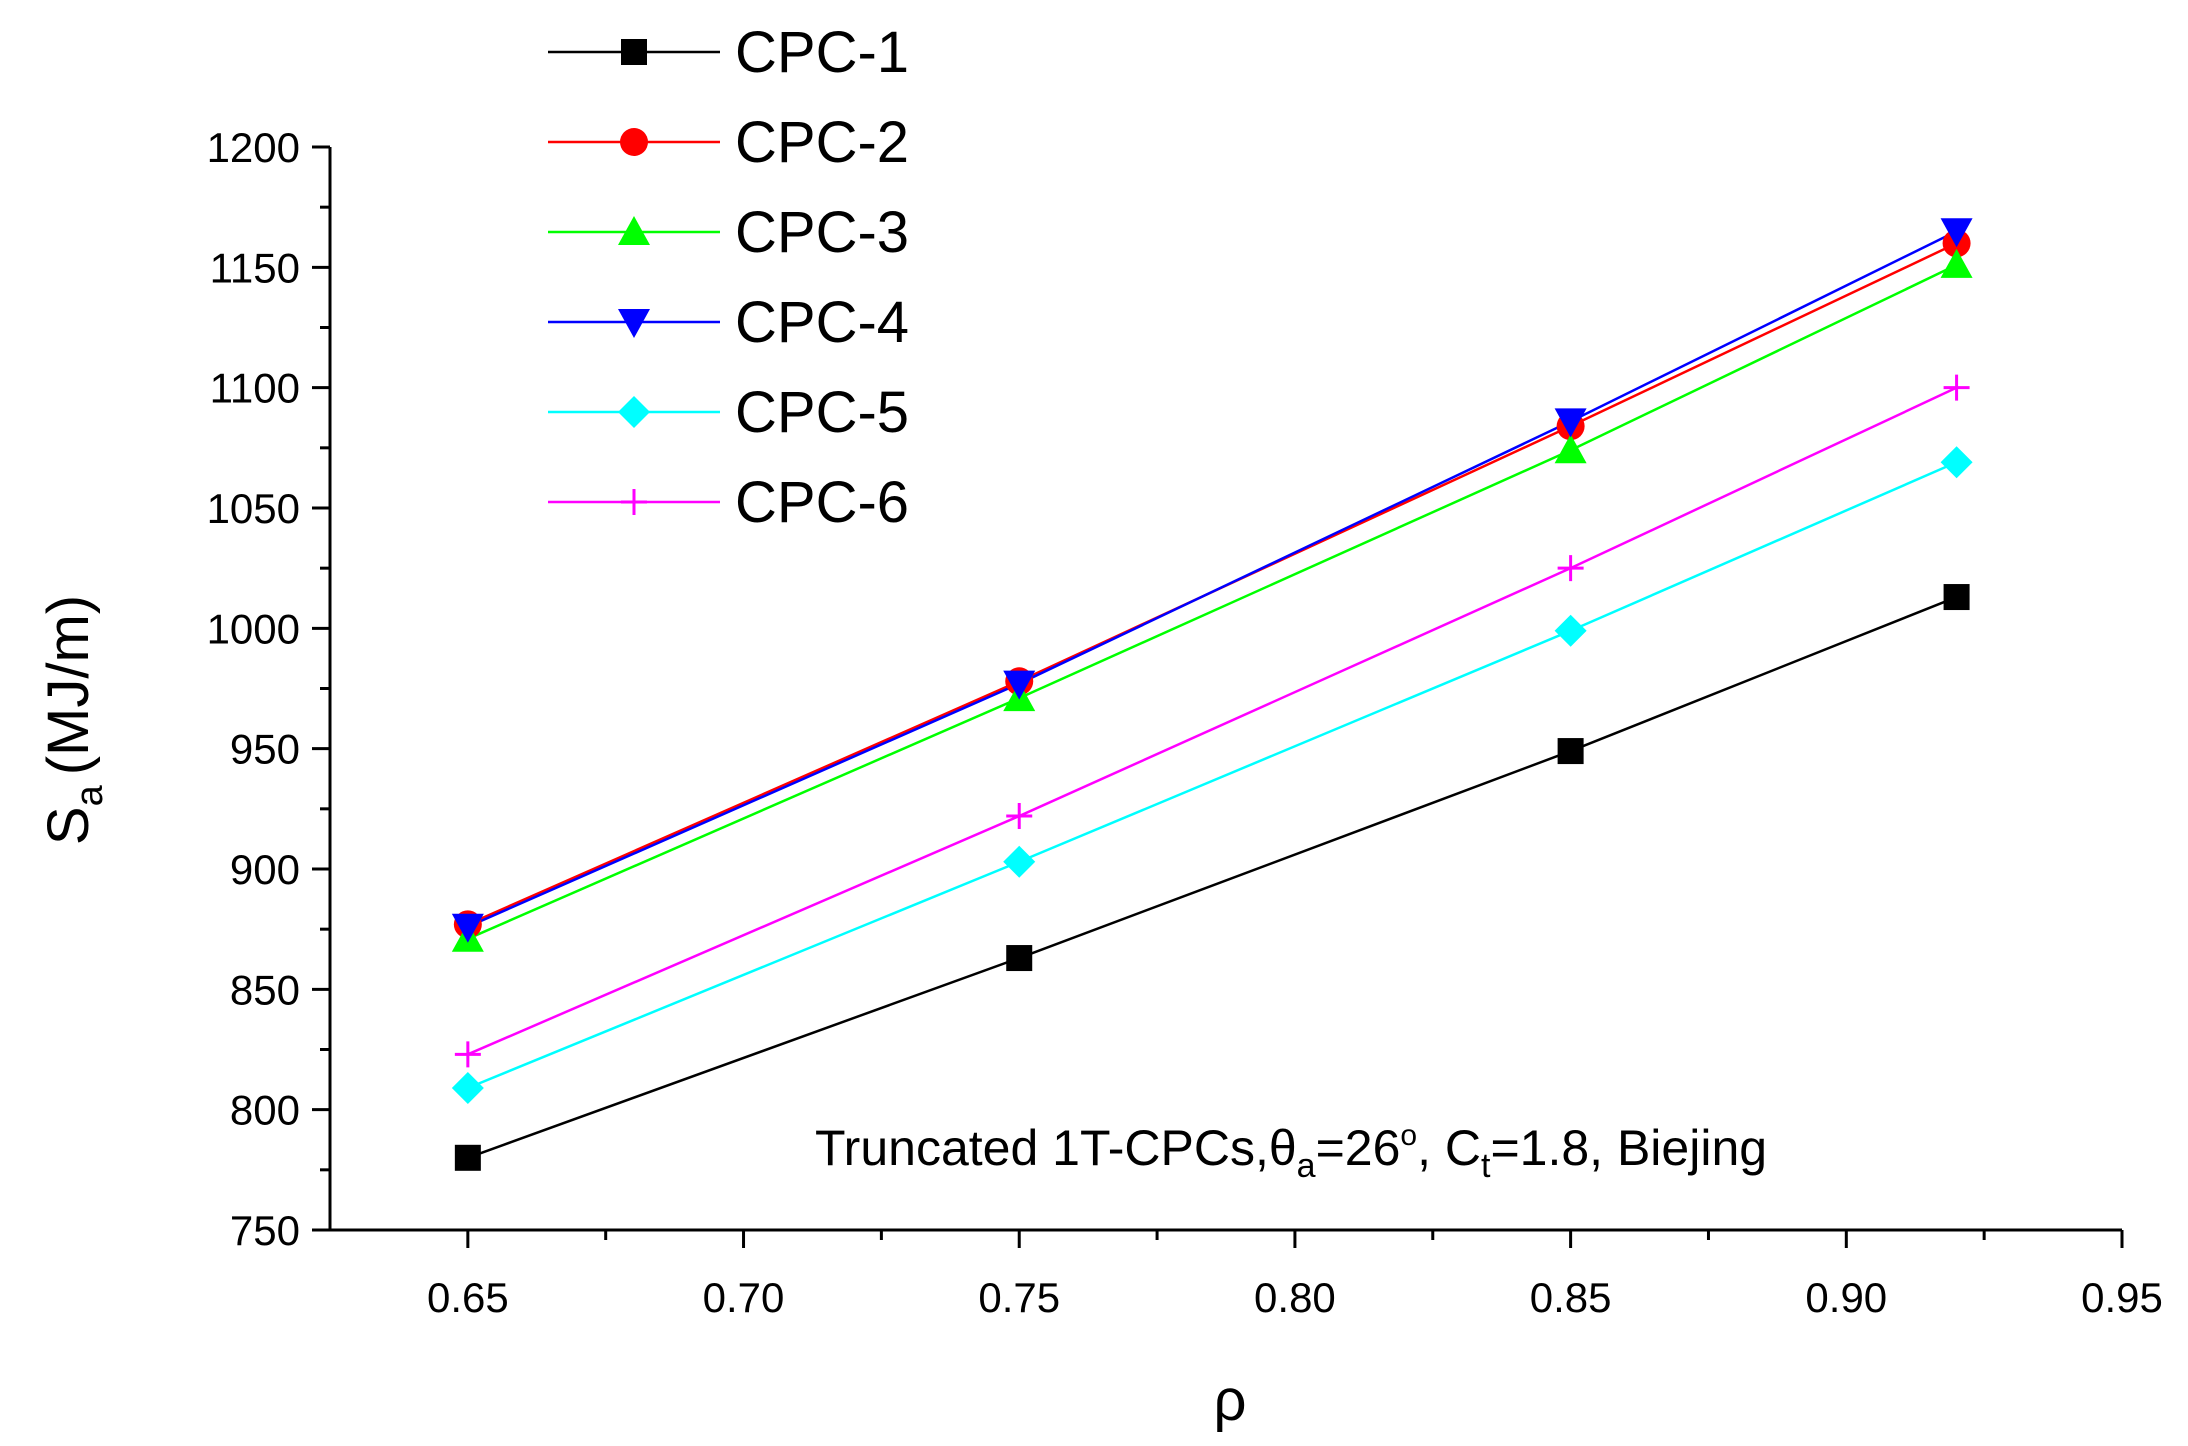  Describe the element at coordinates (253, 628) in the screenshot. I see `y-tick-label: 1000` at that location.